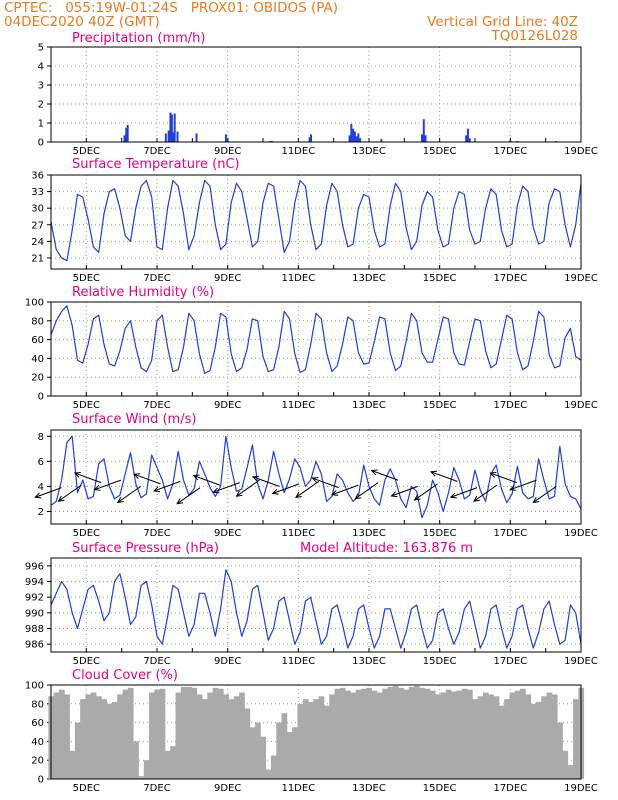  What do you see at coordinates (37, 176) in the screenshot?
I see `temp-ytick-label: 36` at bounding box center [37, 176].